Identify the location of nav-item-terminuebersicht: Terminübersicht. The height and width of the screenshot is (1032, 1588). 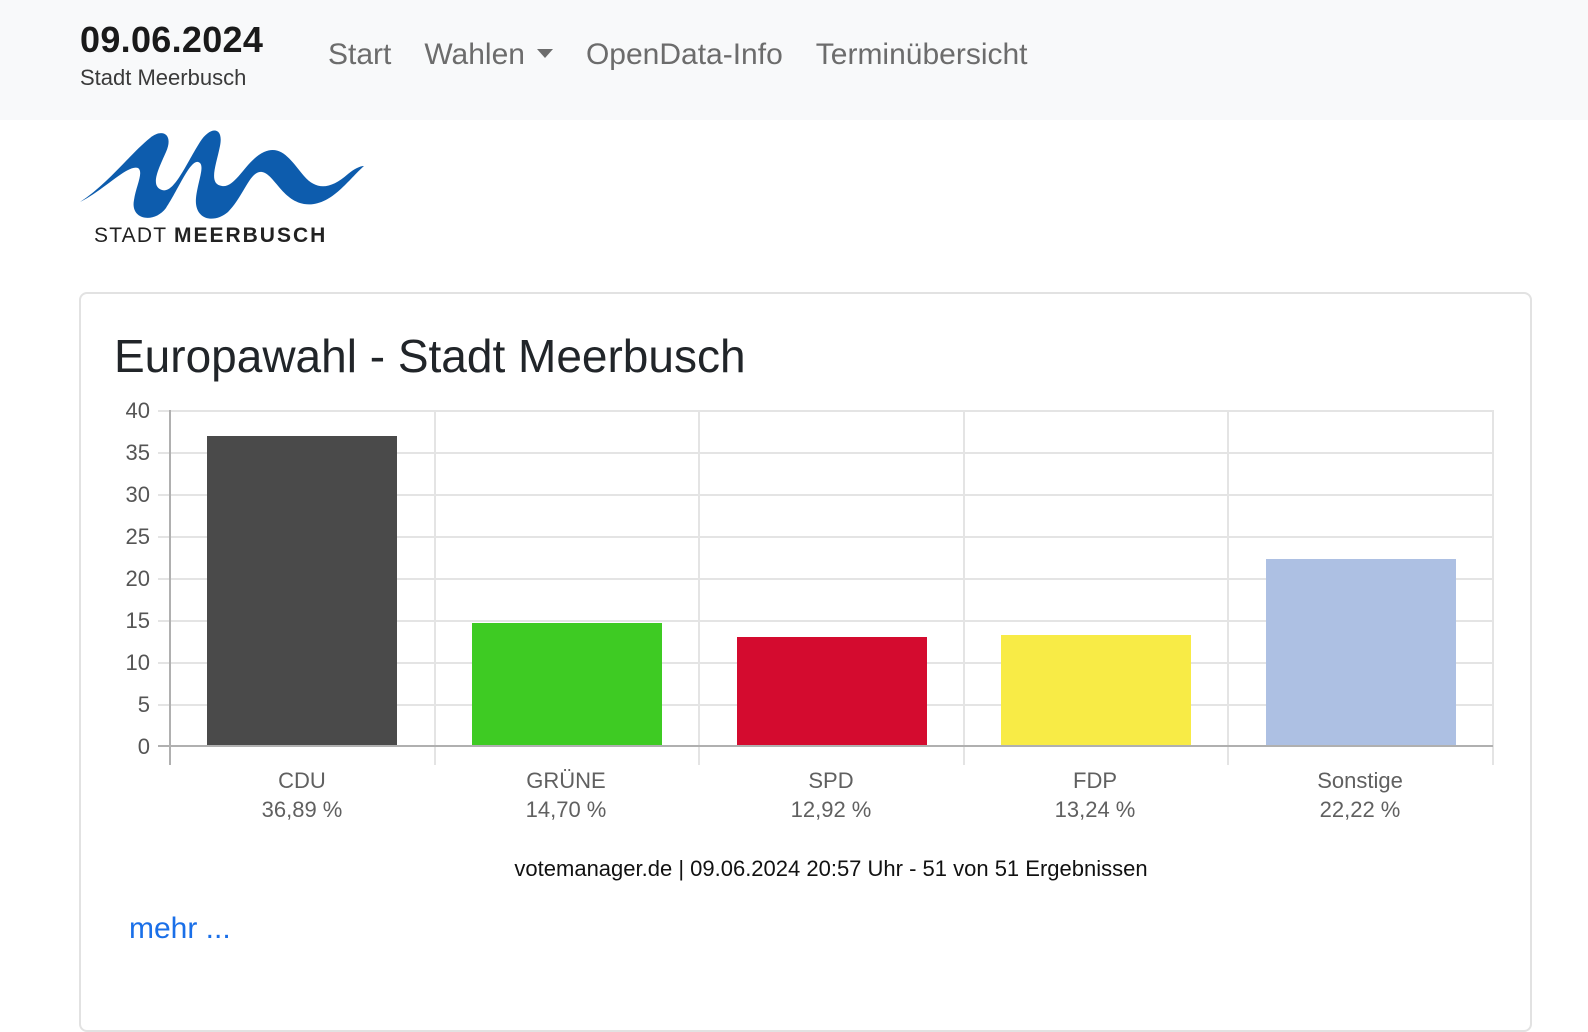
(922, 55).